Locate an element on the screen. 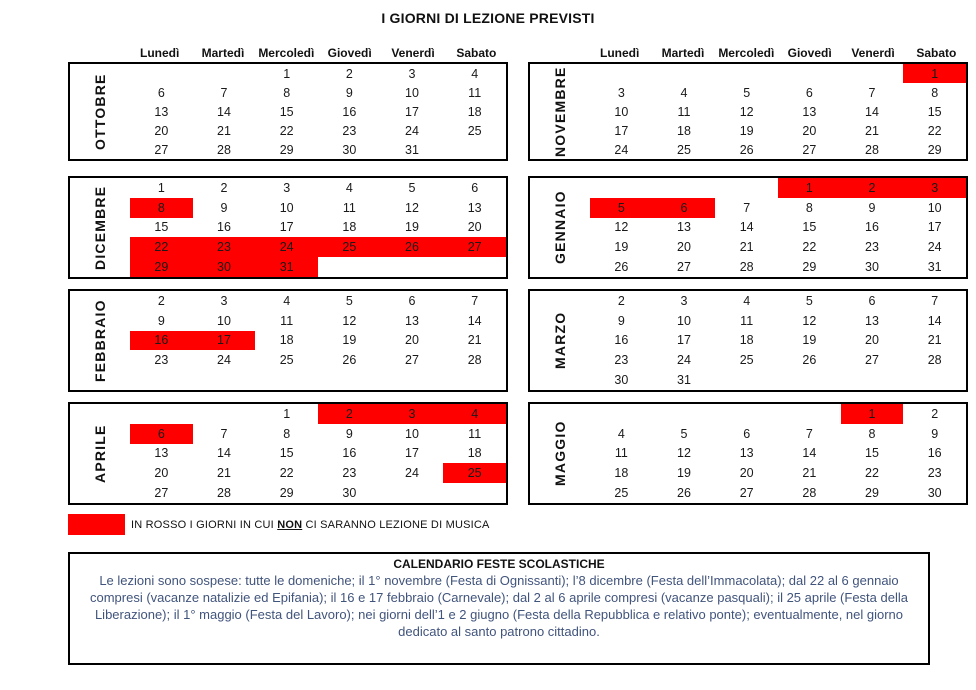 This screenshot has height=690, width=976. day-cell: 28 is located at coordinates (809, 493).